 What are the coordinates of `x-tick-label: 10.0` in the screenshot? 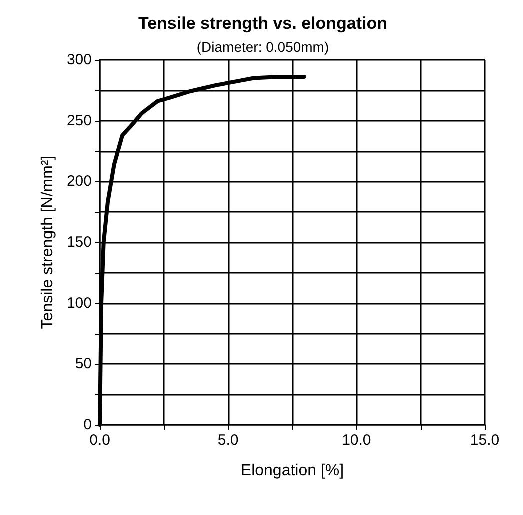 It's located at (357, 440).